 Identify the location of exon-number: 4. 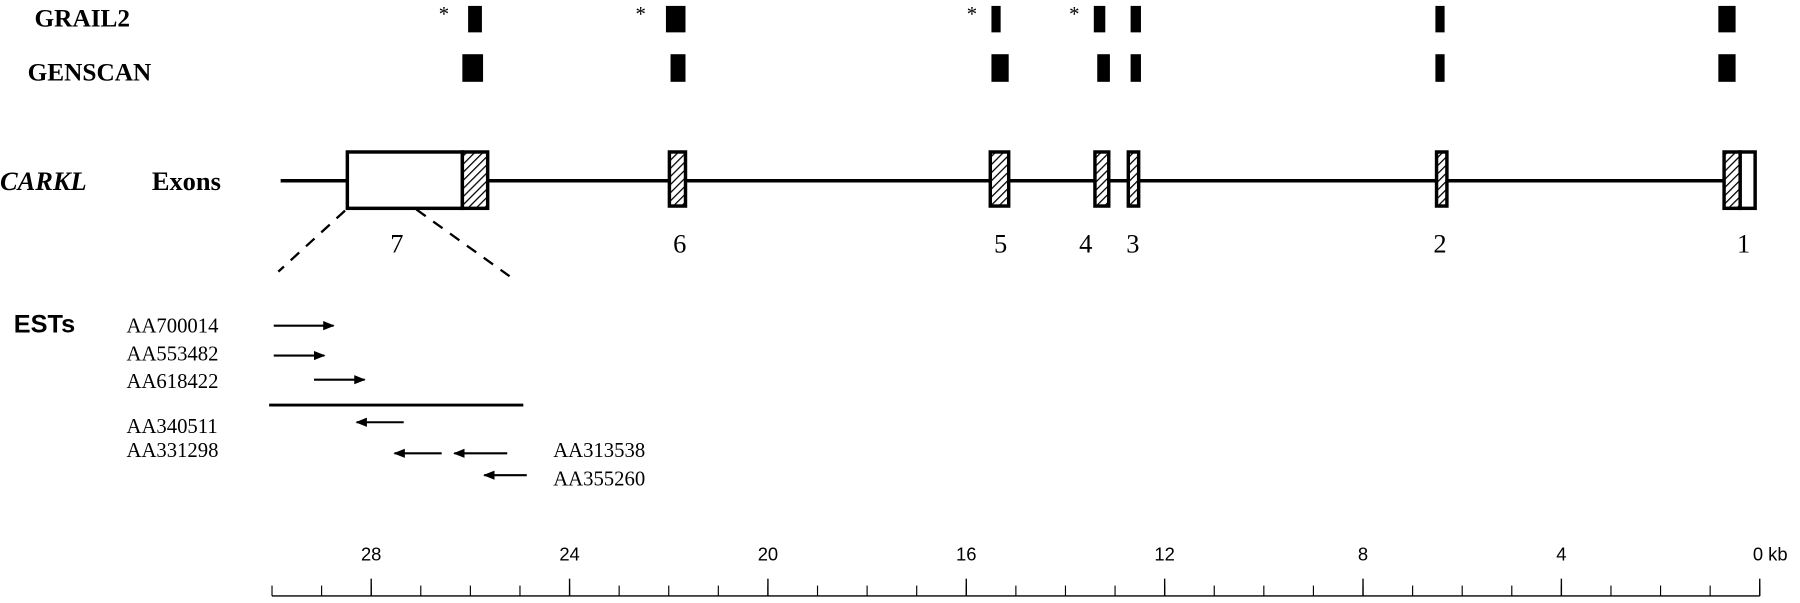
(1085, 243).